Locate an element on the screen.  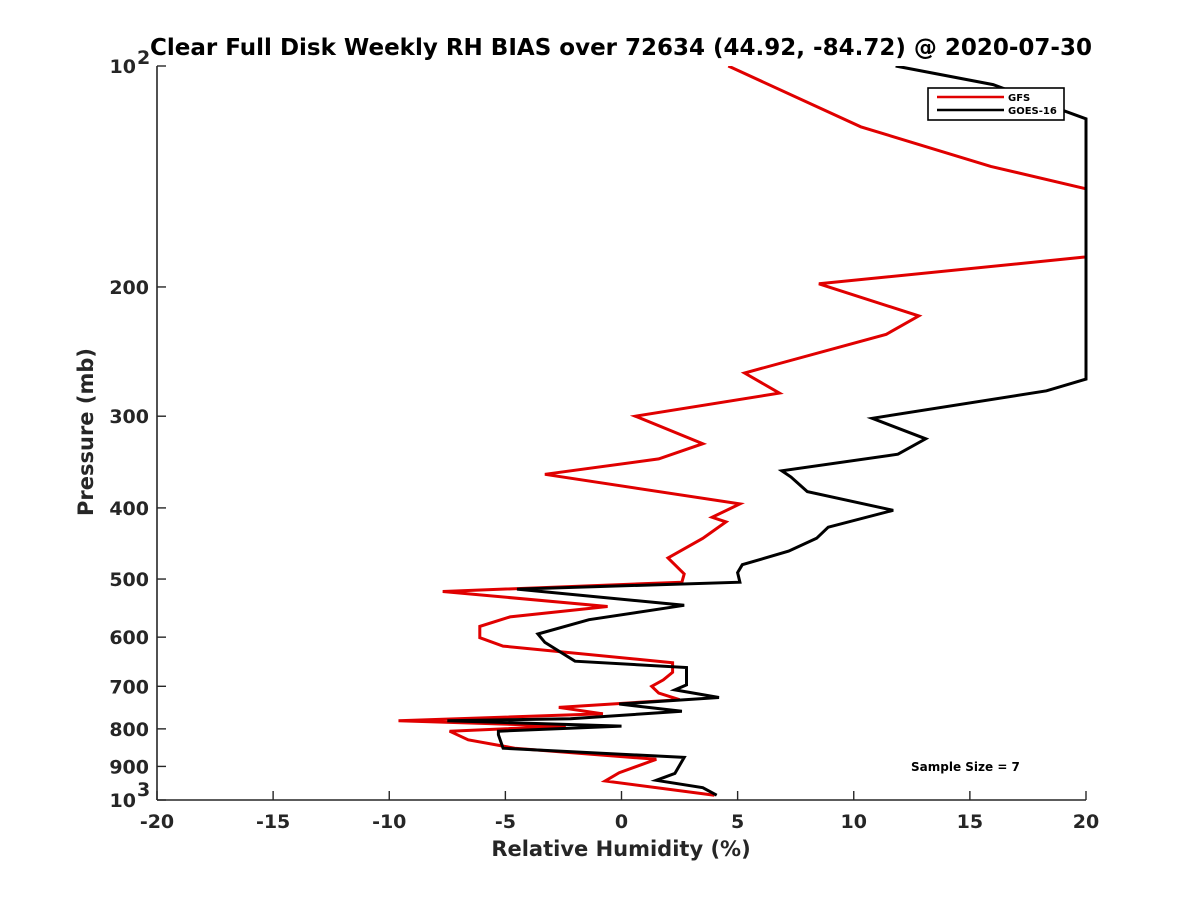
plot-area-mask-top is located at coordinates (600, 33).